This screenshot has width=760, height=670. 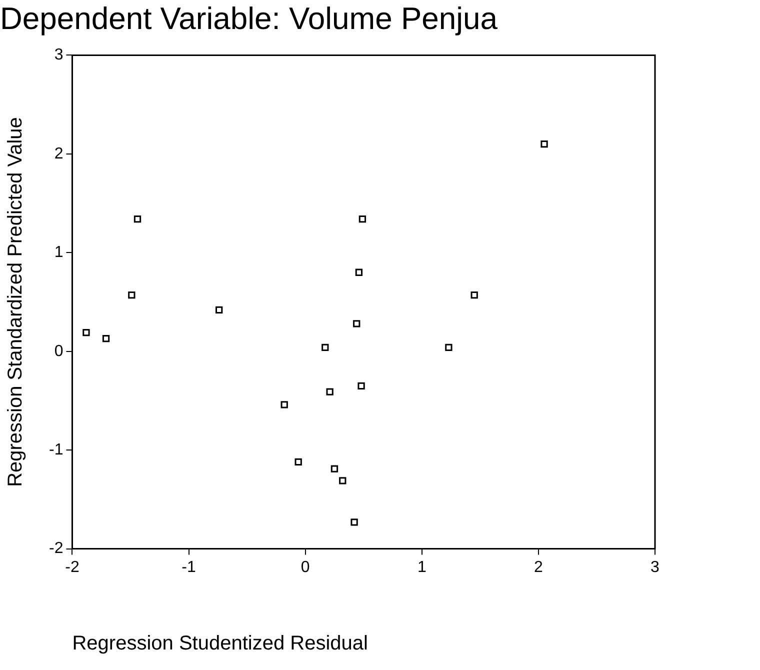 I want to click on x-tick-label: 2, so click(x=538, y=567).